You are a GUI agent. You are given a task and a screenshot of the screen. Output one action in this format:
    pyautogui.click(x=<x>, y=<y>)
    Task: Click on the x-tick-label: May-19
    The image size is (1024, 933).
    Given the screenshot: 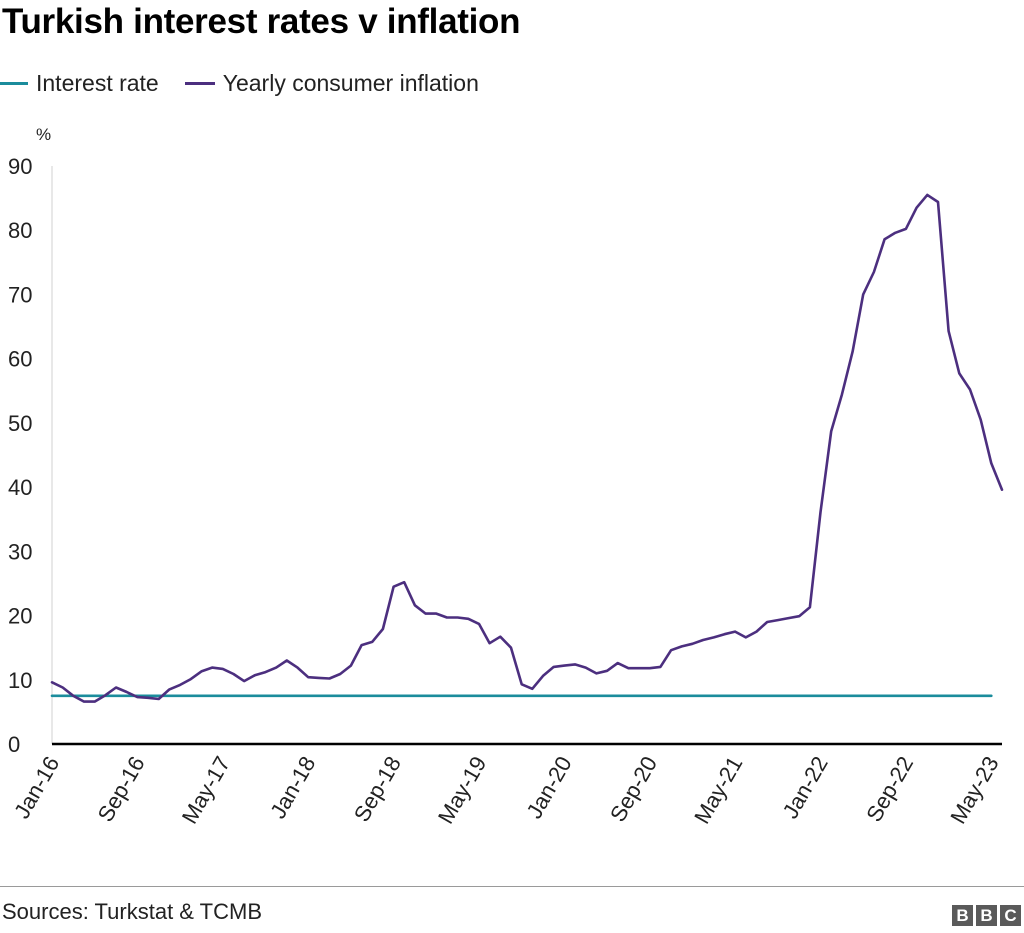 What is the action you would take?
    pyautogui.click(x=462, y=790)
    